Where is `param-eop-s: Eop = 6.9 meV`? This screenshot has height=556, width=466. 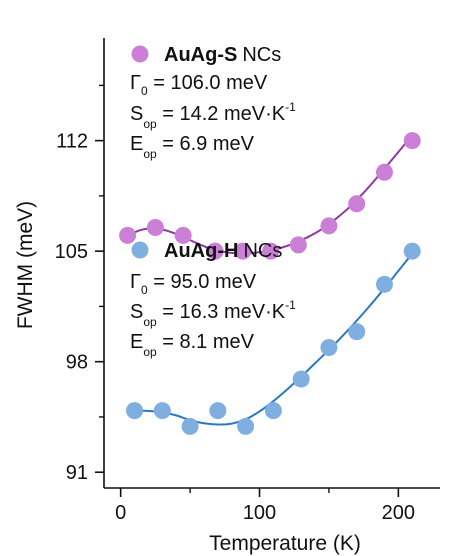 param-eop-s: Eop = 6.9 meV is located at coordinates (192, 147).